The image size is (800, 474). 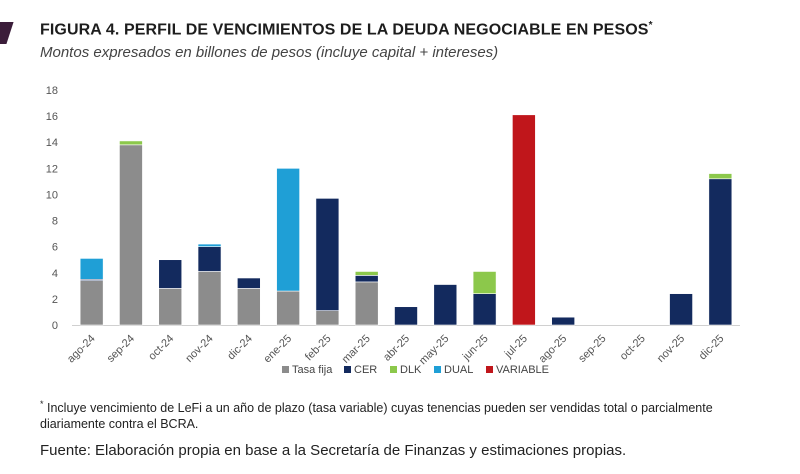 What do you see at coordinates (475, 348) in the screenshot?
I see `x-tick-label: jun-25` at bounding box center [475, 348].